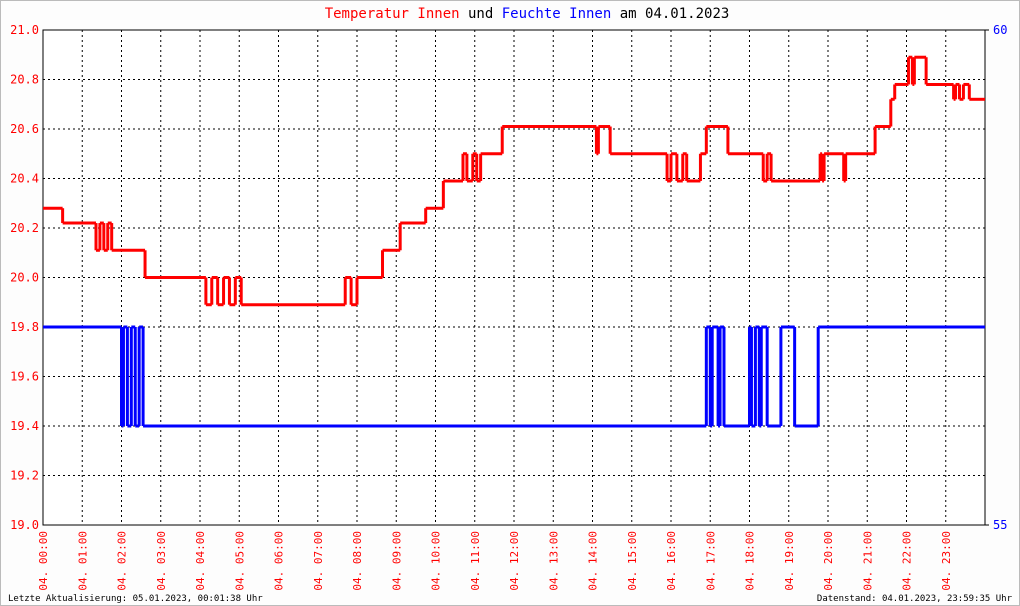 This screenshot has height=606, width=1020. I want to click on x-tick-label: 04. 20:00, so click(828, 561).